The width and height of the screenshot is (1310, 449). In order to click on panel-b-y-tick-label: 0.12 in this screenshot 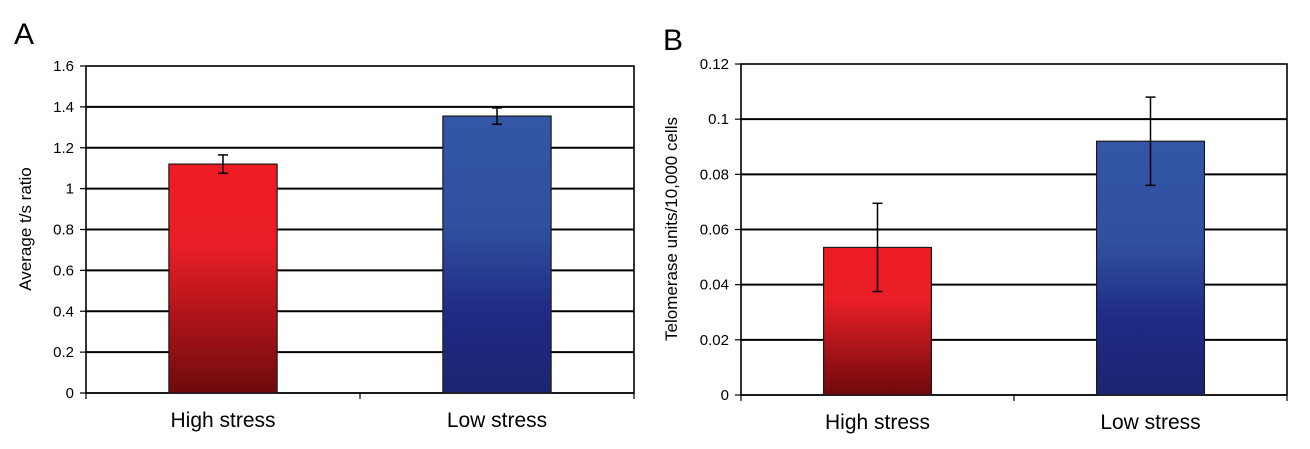, I will do `click(714, 64)`.